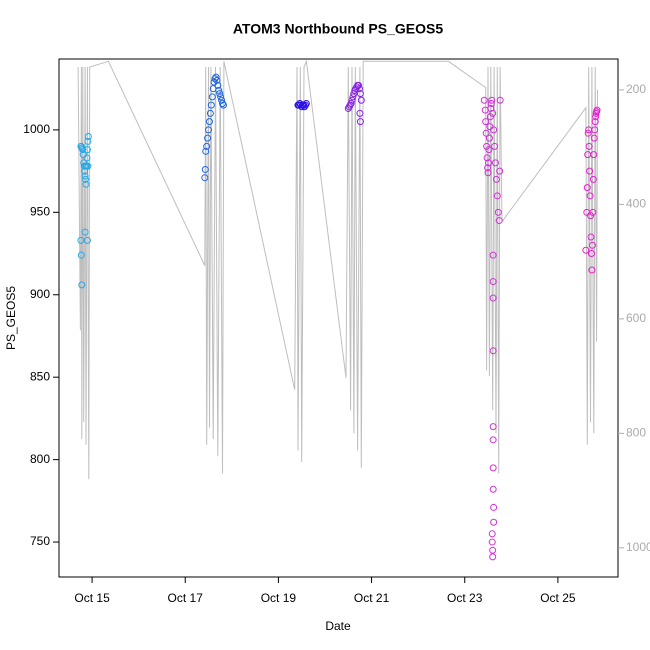 The height and width of the screenshot is (650, 650). Describe the element at coordinates (465, 598) in the screenshot. I see `x-tick-label: Oct 23` at that location.